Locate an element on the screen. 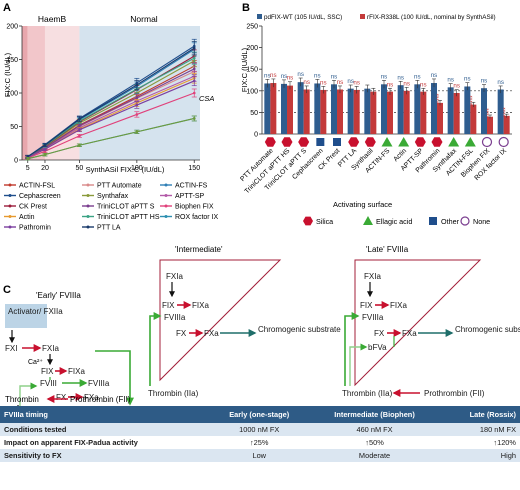 This screenshot has height=490, width=520. int-thrombin: Thrombin (IIa) is located at coordinates (173, 393).